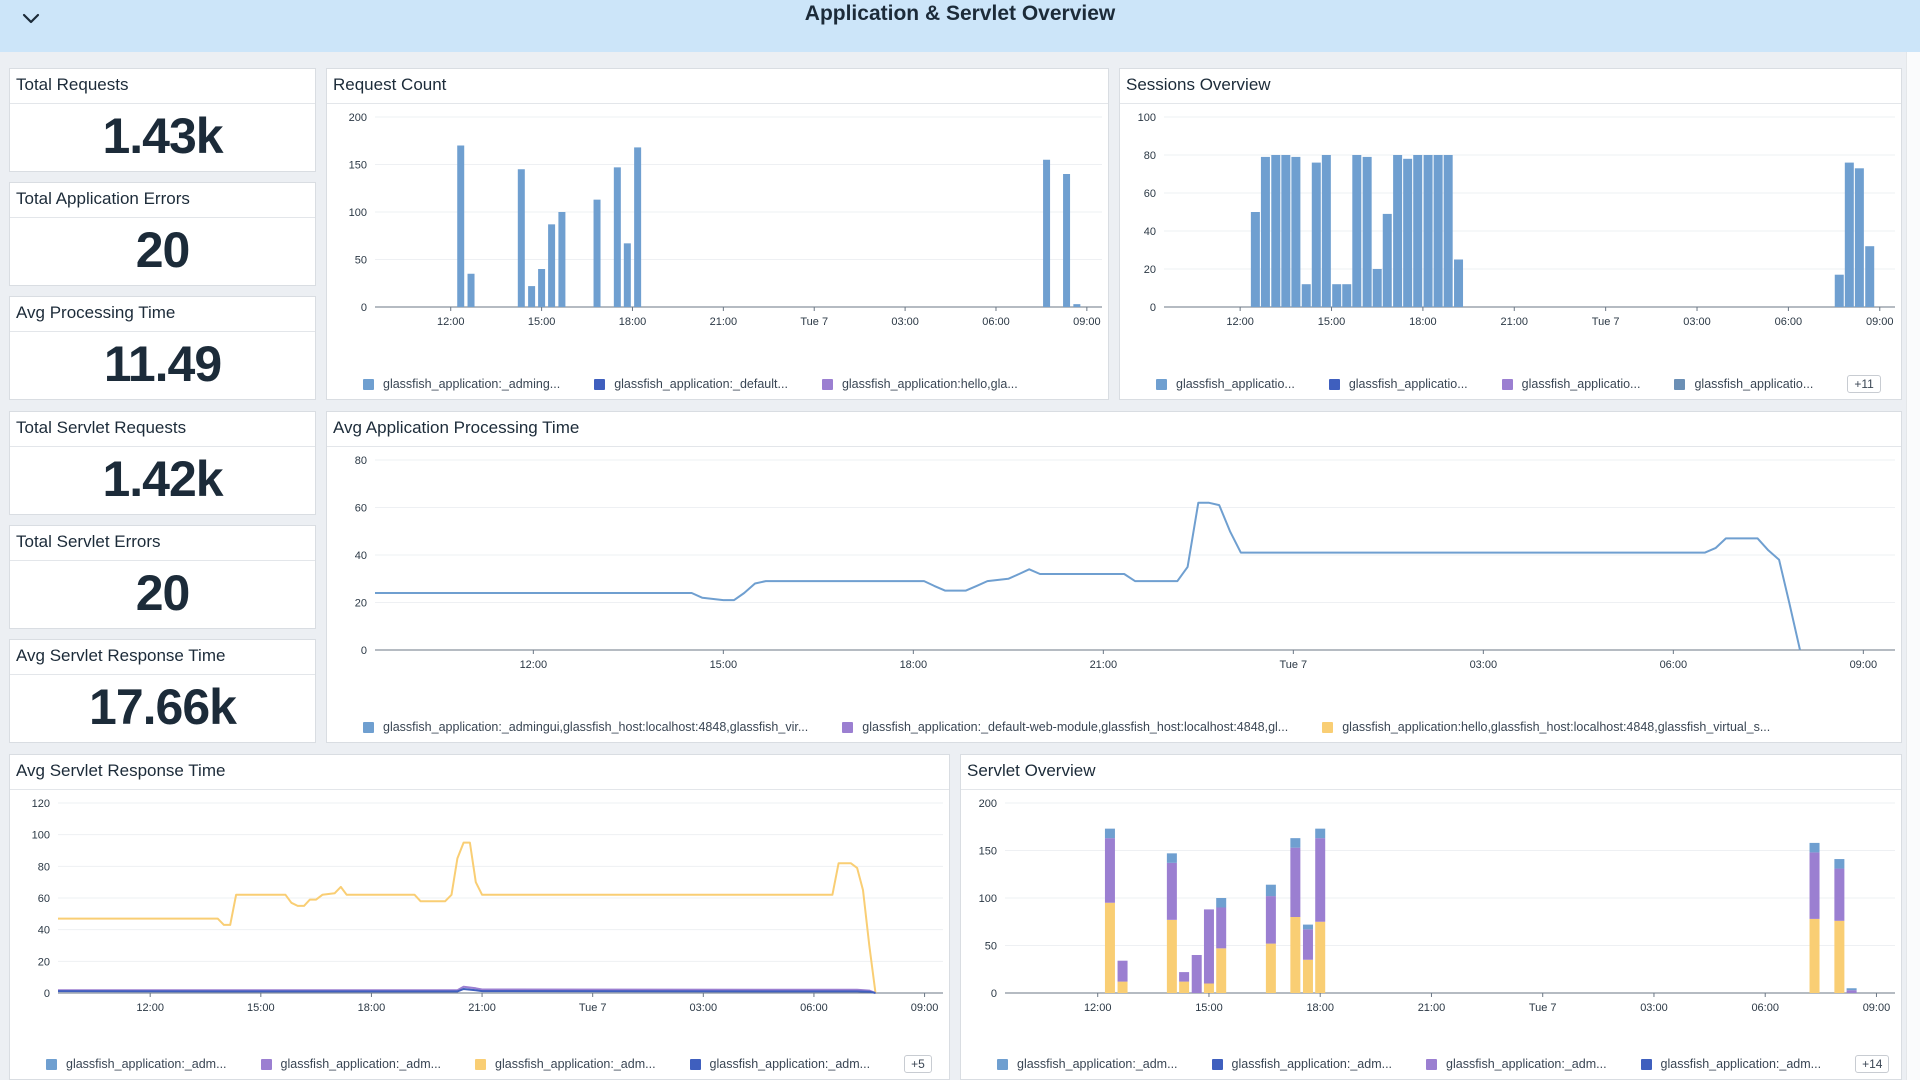  I want to click on x-tick-label: 15:00, so click(261, 1008).